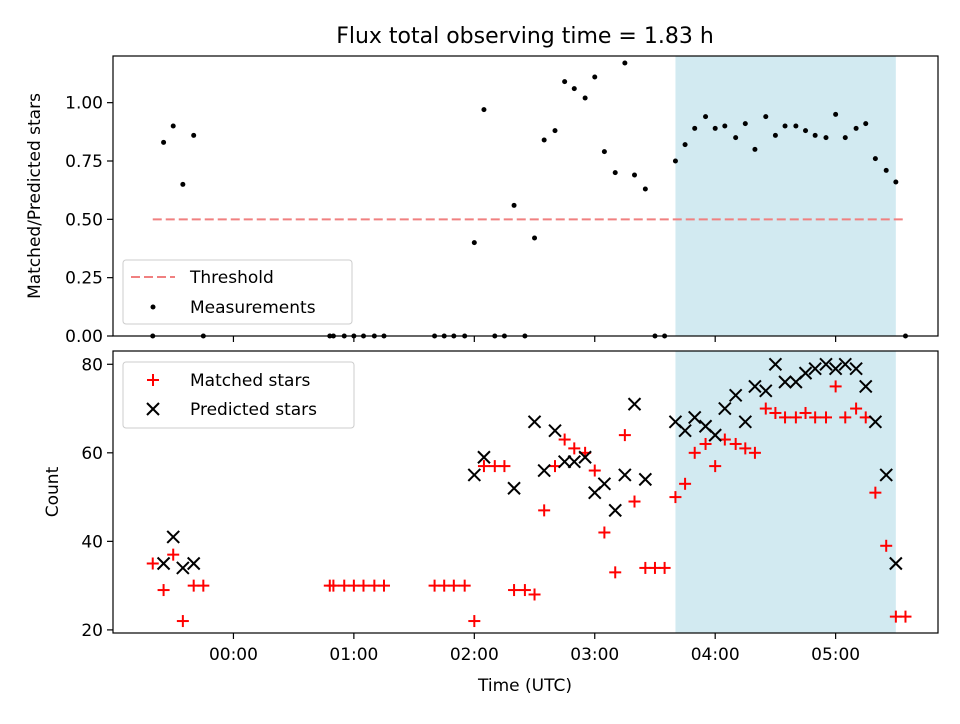  I want to click on top-highlight-span, so click(785, 196).